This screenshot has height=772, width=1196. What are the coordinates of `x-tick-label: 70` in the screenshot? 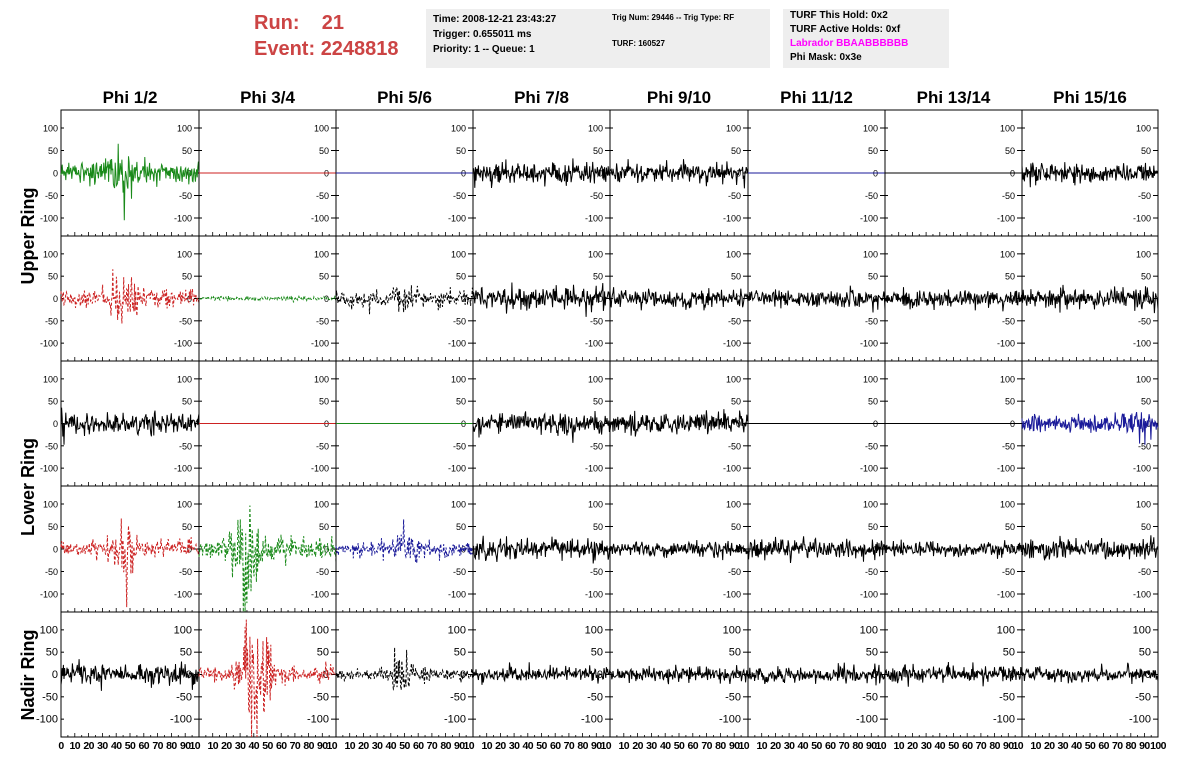 It's located at (1117, 746).